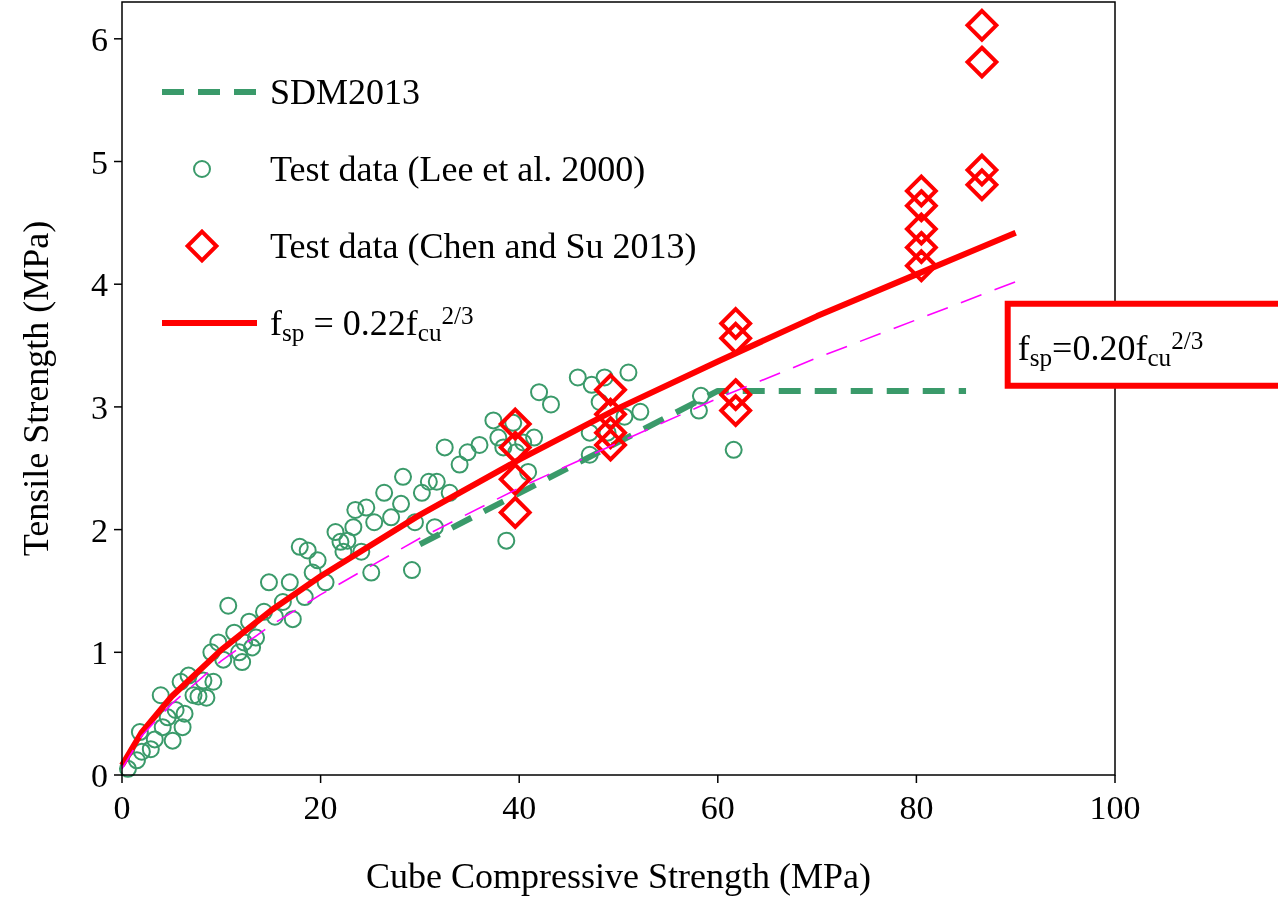 The width and height of the screenshot is (1278, 900). Describe the element at coordinates (618, 876) in the screenshot. I see `x-axis-title: Cube Compressive Strength (MPa)` at that location.